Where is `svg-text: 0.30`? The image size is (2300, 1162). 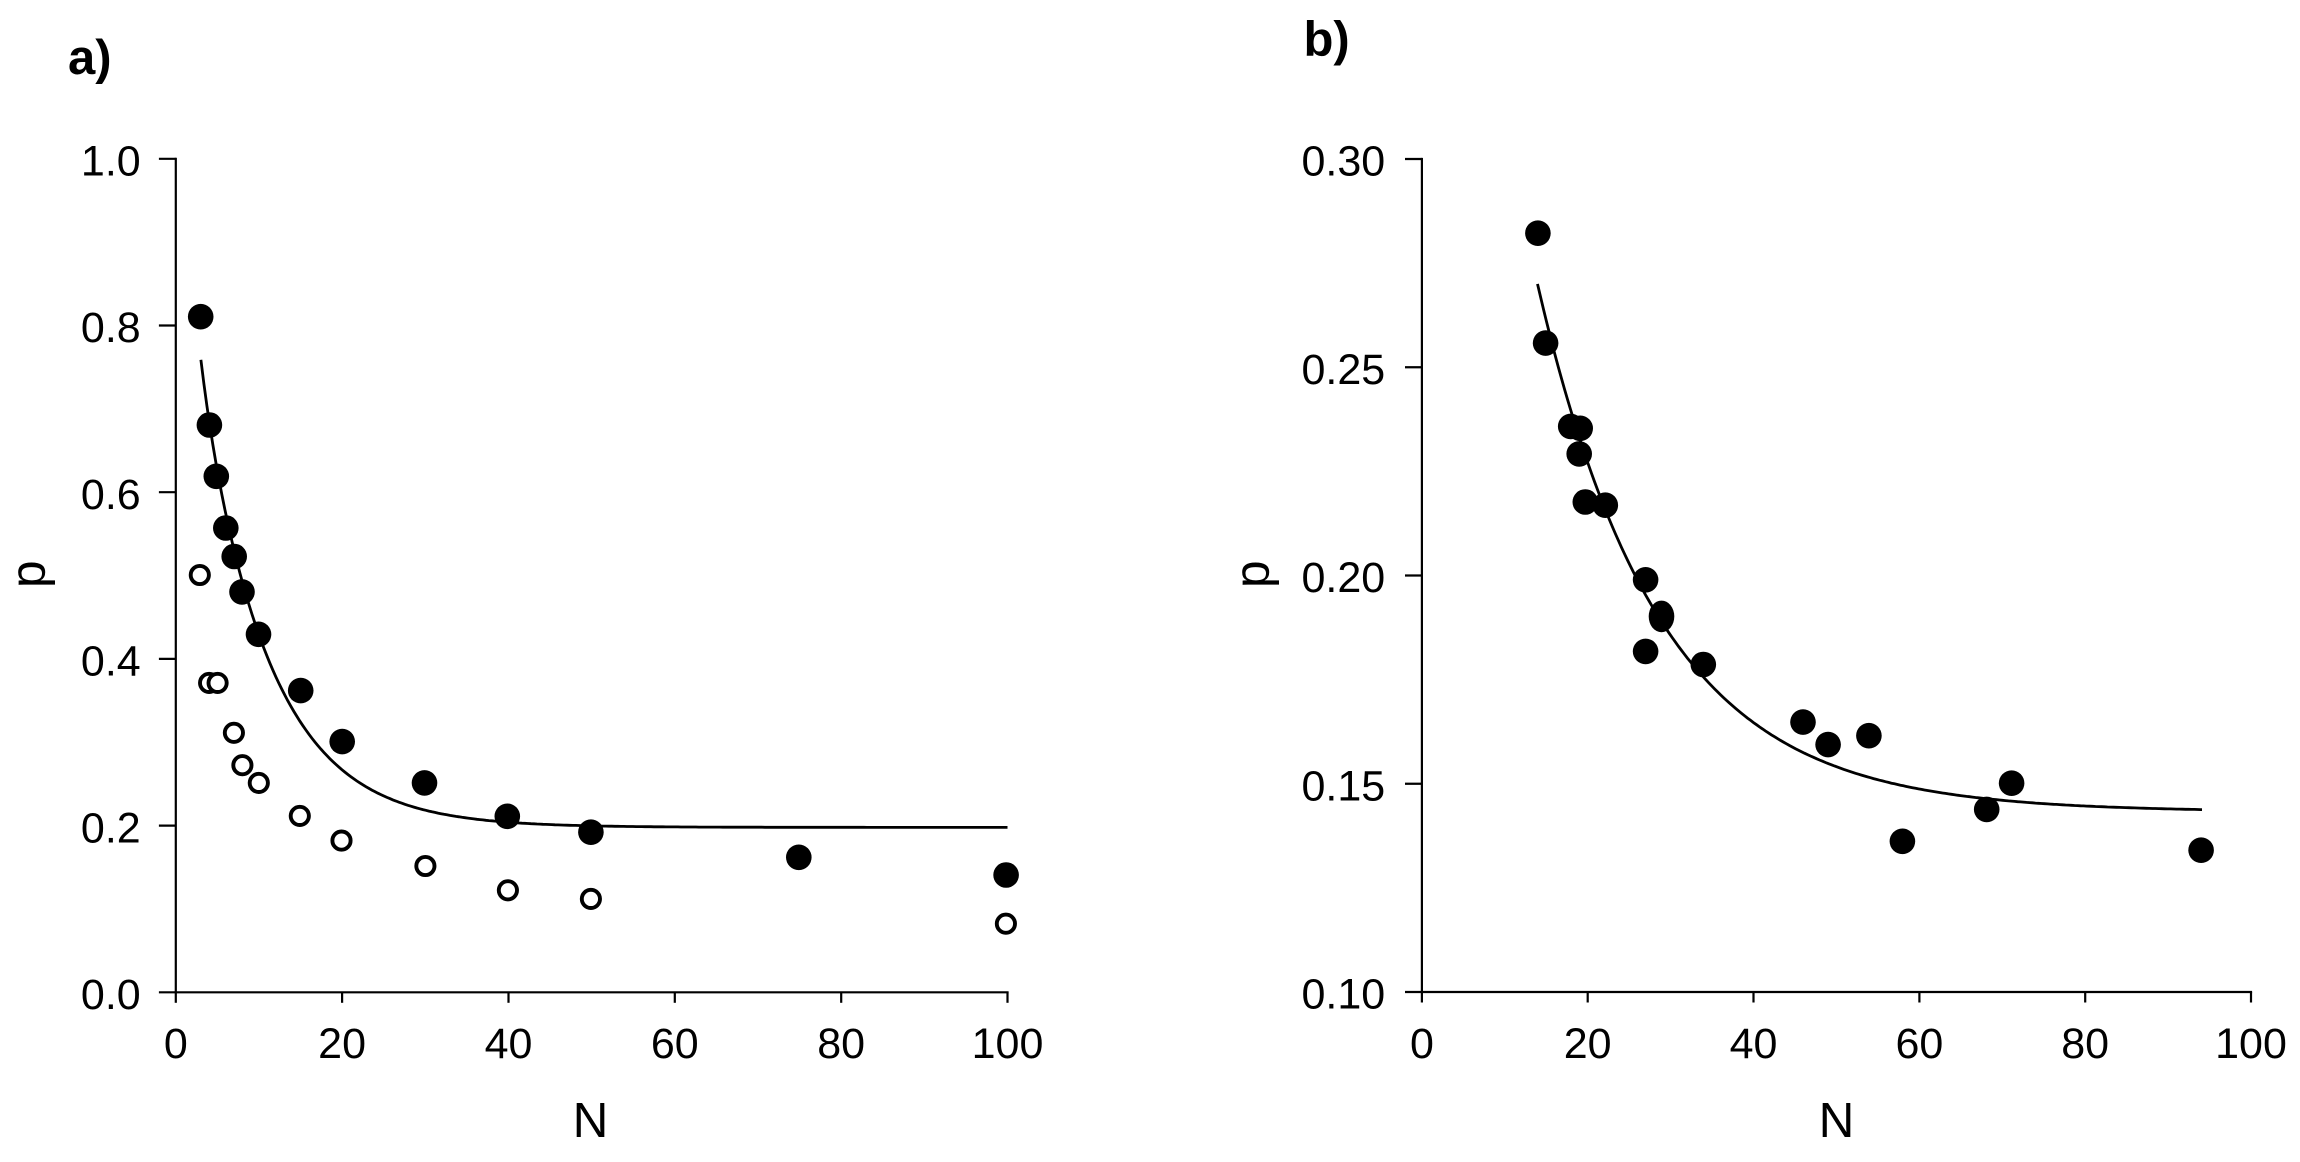
svg-text: 0.30 is located at coordinates (1343, 162).